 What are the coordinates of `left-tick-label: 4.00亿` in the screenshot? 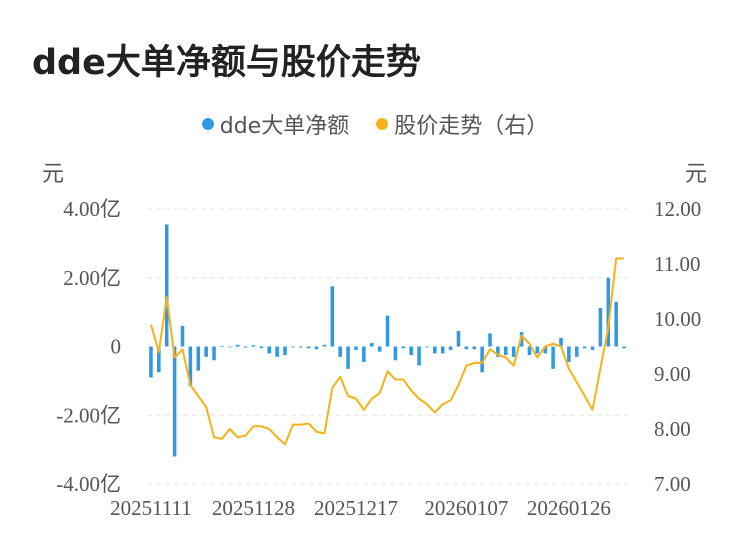 It's located at (92, 209).